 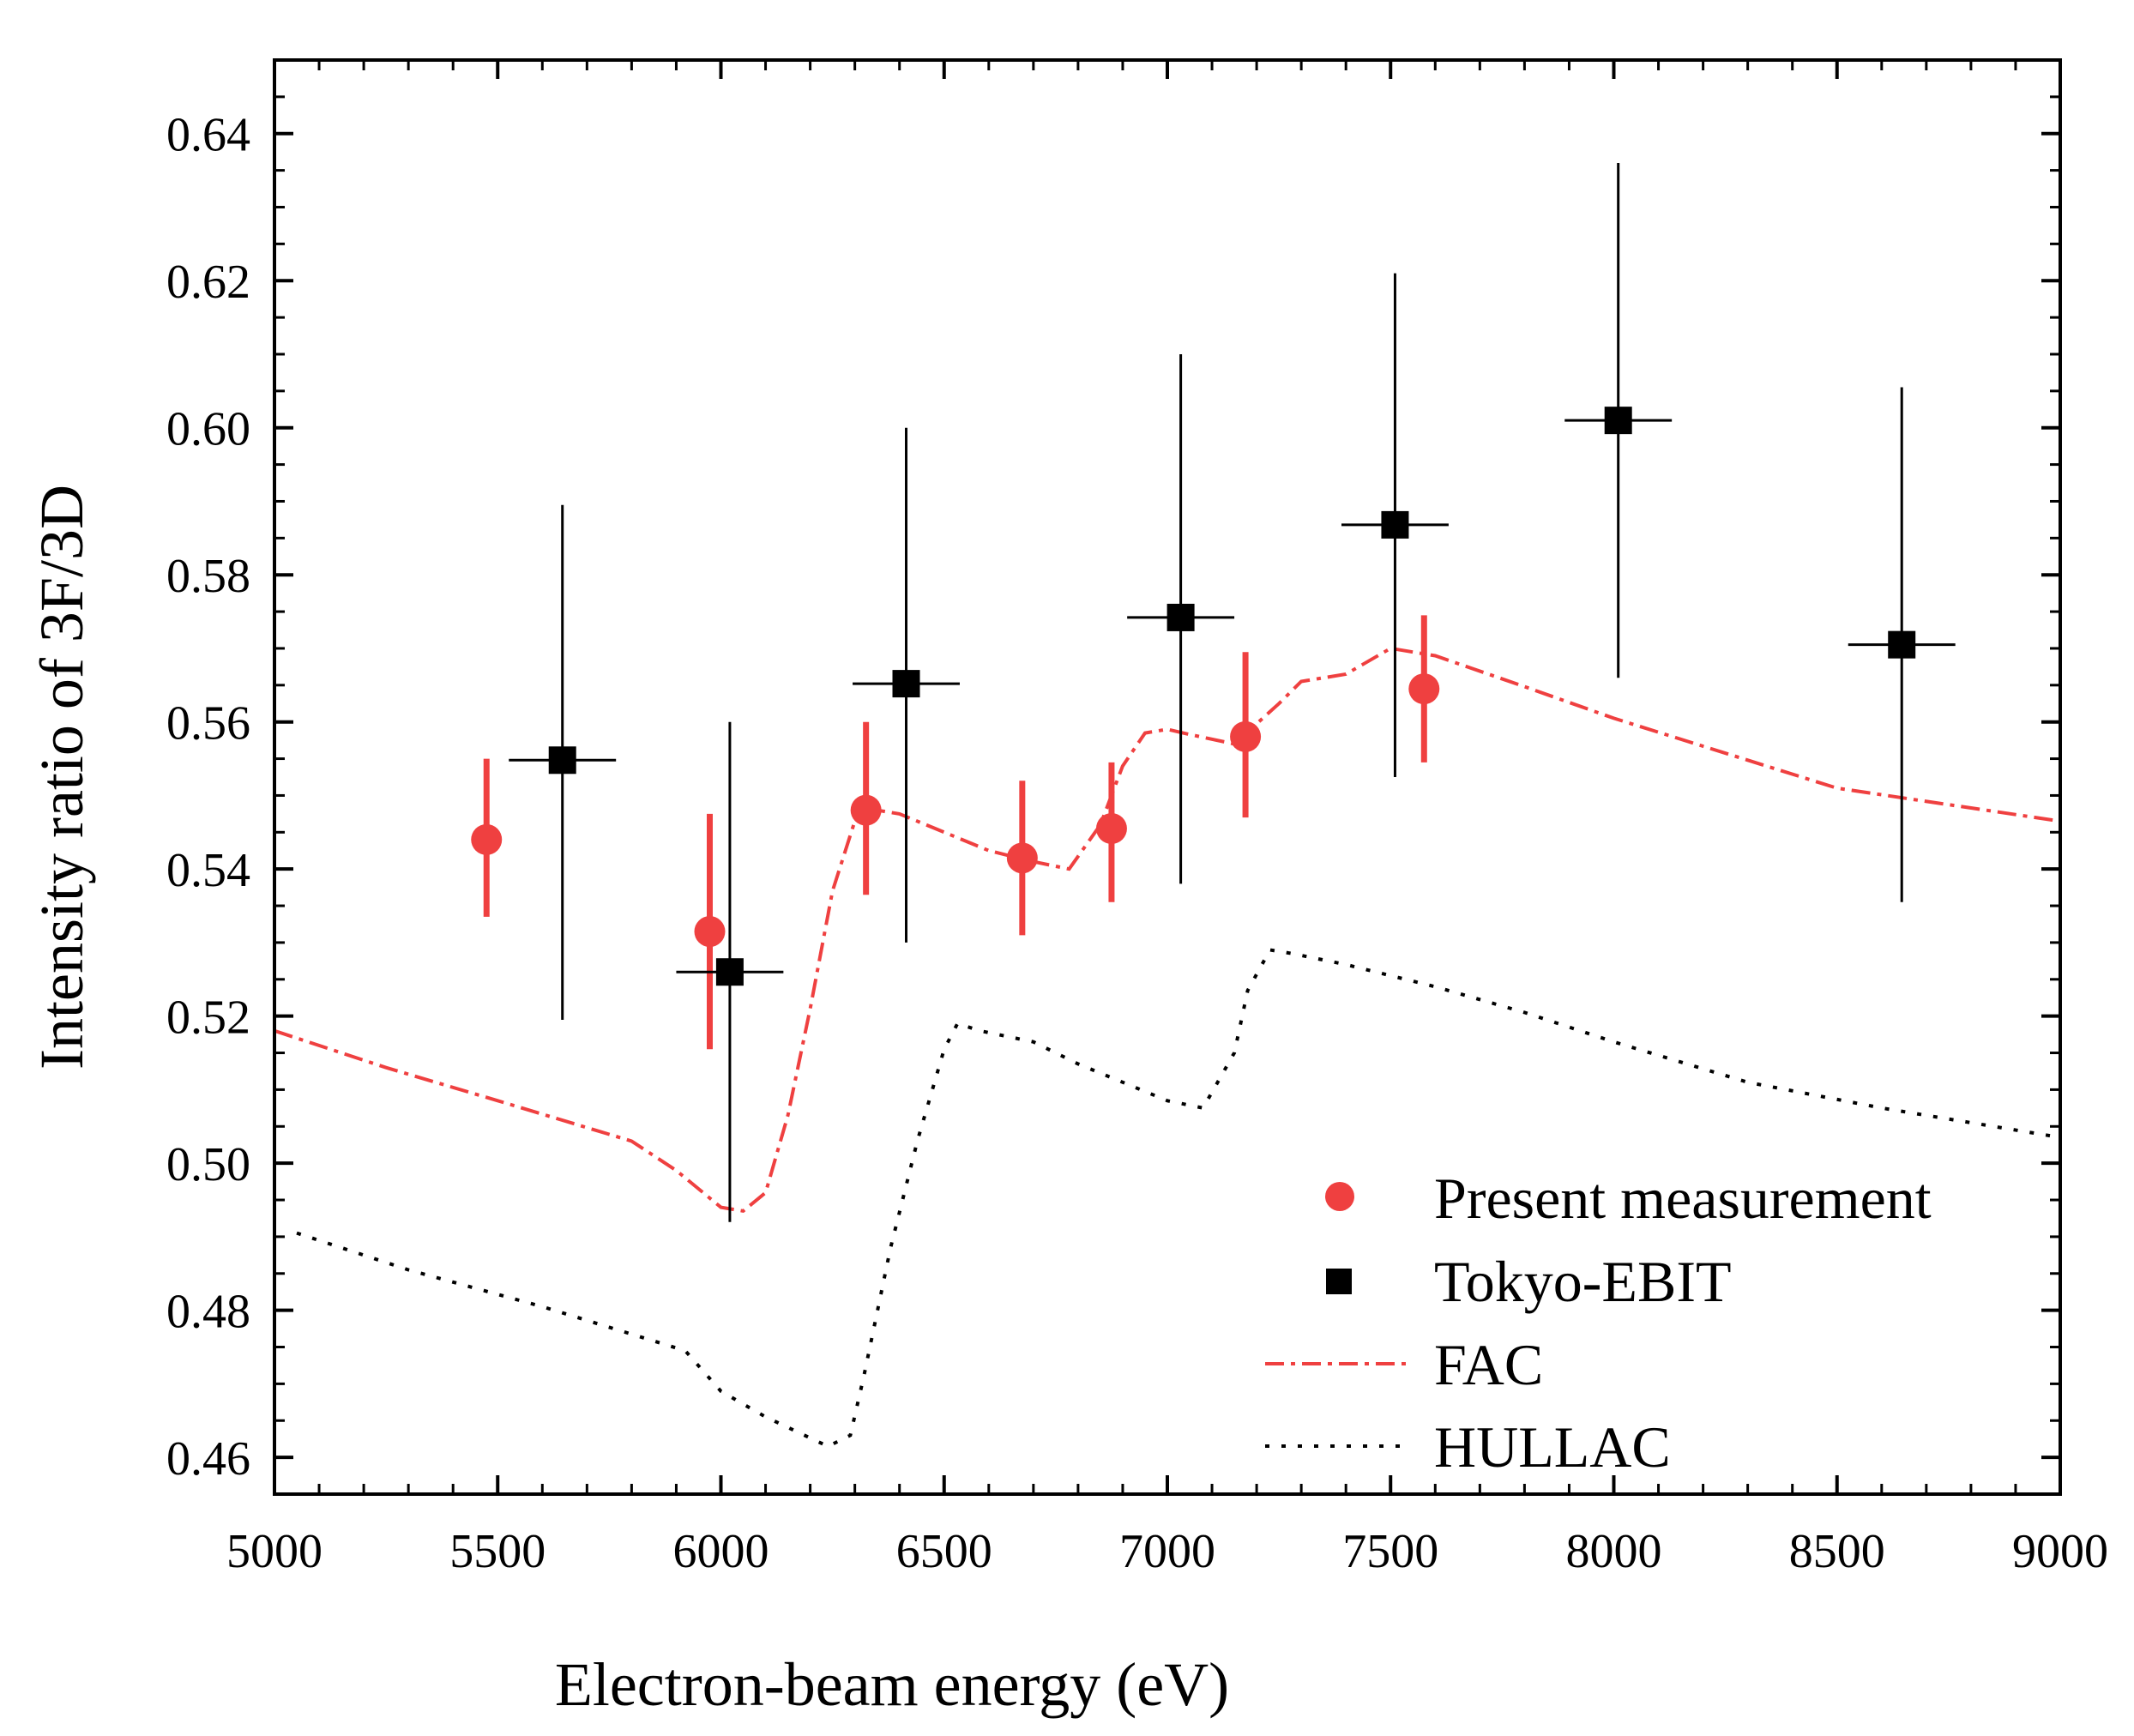 I want to click on legend-item-hullac: HULLAC, so click(x=1468, y=1447).